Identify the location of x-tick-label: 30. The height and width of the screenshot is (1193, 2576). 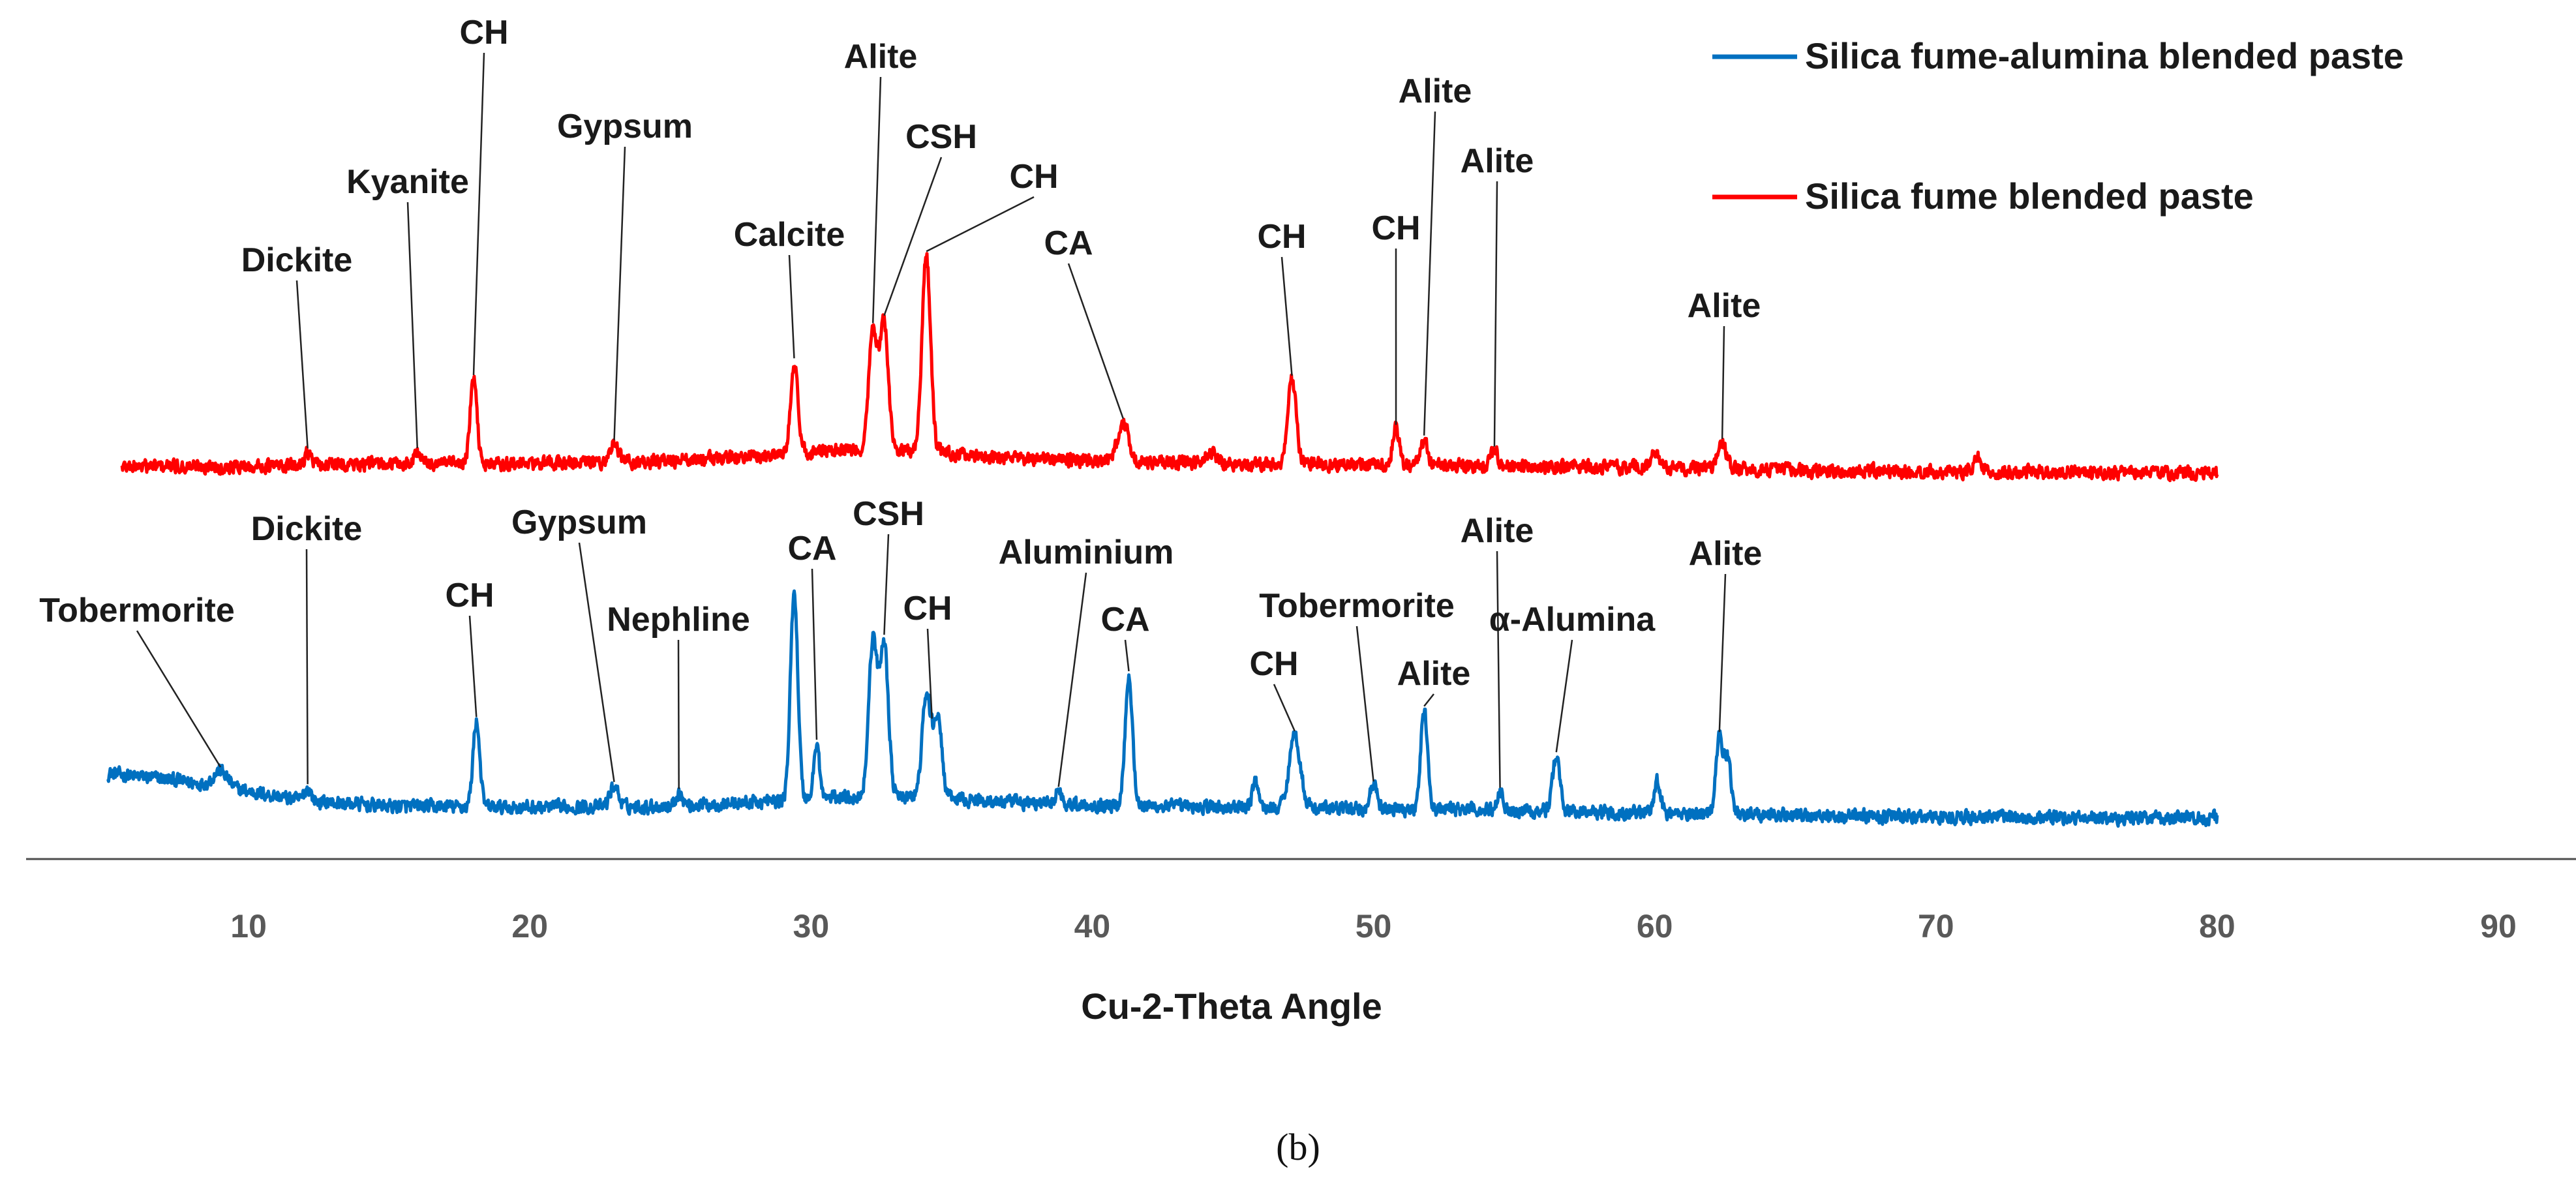
(812, 926).